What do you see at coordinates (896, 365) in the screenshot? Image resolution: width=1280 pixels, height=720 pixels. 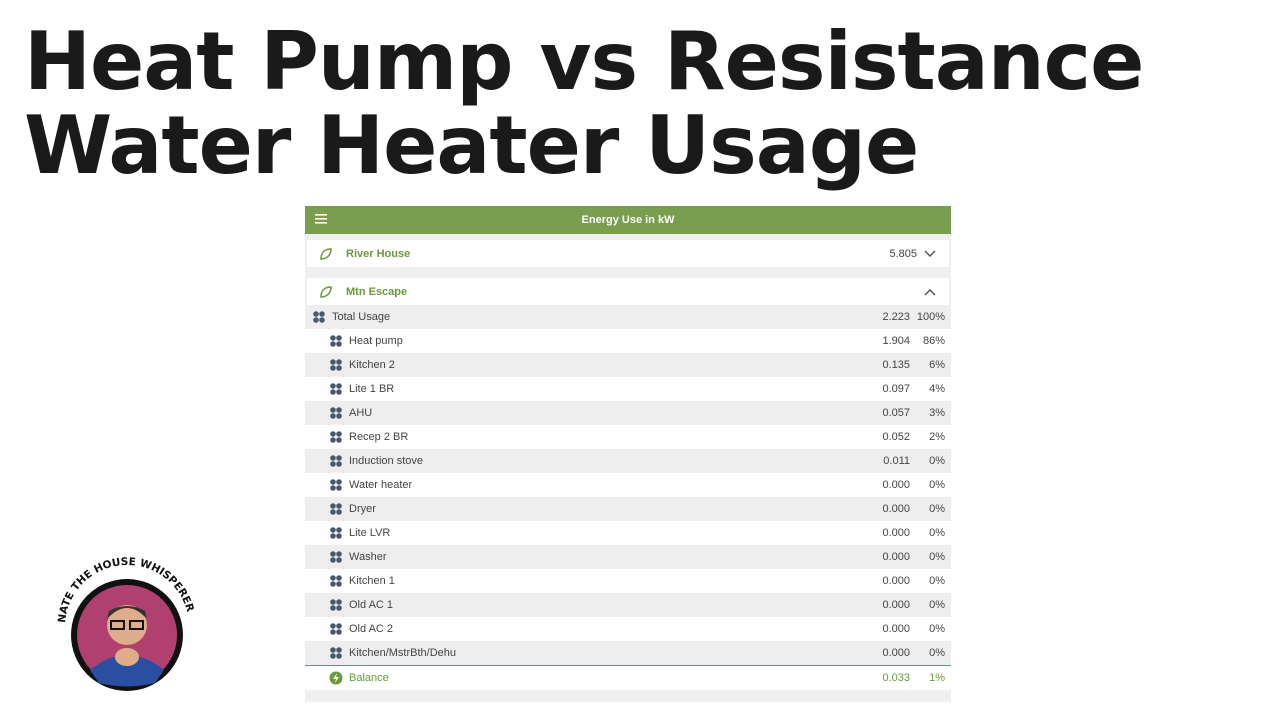 I see `device-value: 0.135` at bounding box center [896, 365].